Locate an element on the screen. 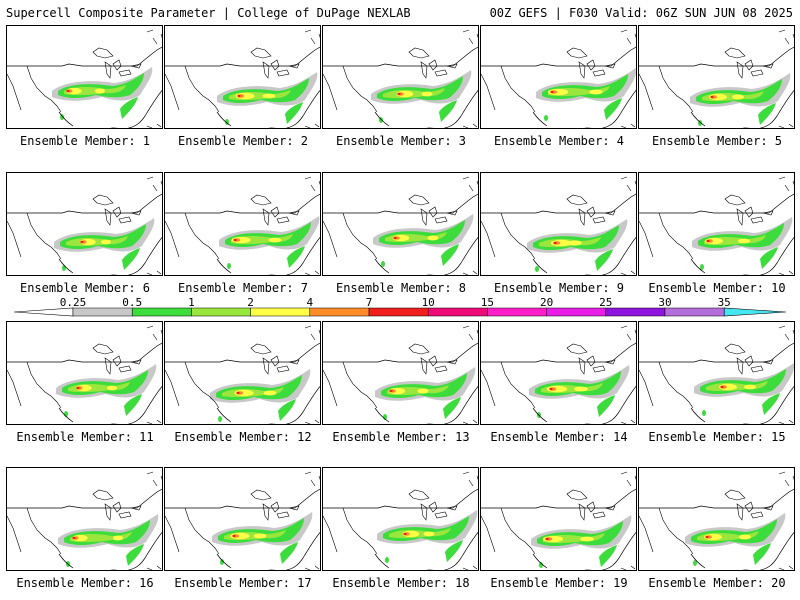 The width and height of the screenshot is (800, 600). ensemble-member-label: Ensemble Member: 17 is located at coordinates (243, 583).